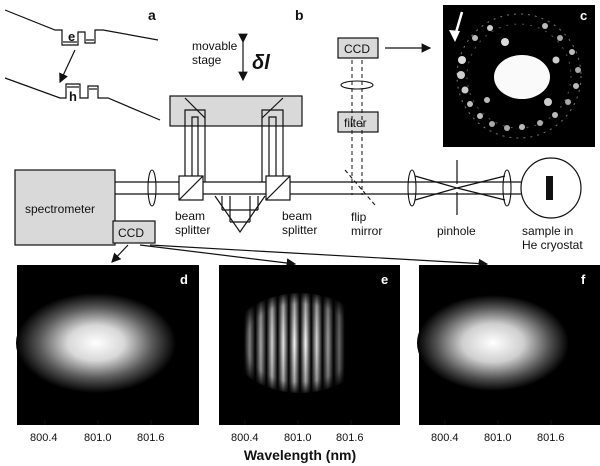 The height and width of the screenshot is (466, 600). I want to click on ccd-top-box, so click(358, 48).